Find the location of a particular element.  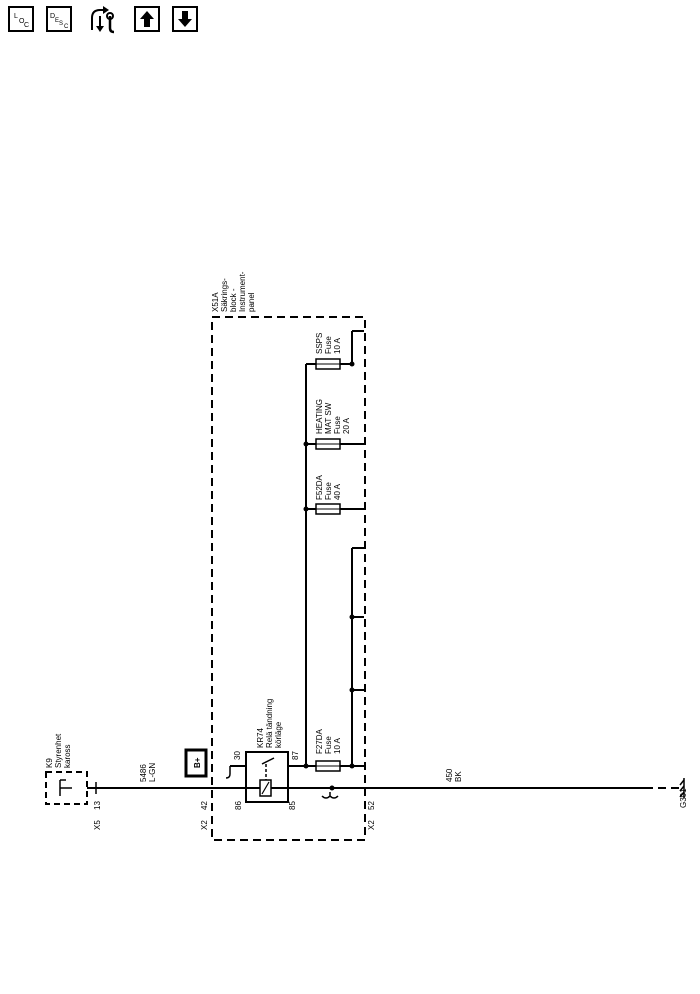

battery-source-box is located at coordinates (196, 763).